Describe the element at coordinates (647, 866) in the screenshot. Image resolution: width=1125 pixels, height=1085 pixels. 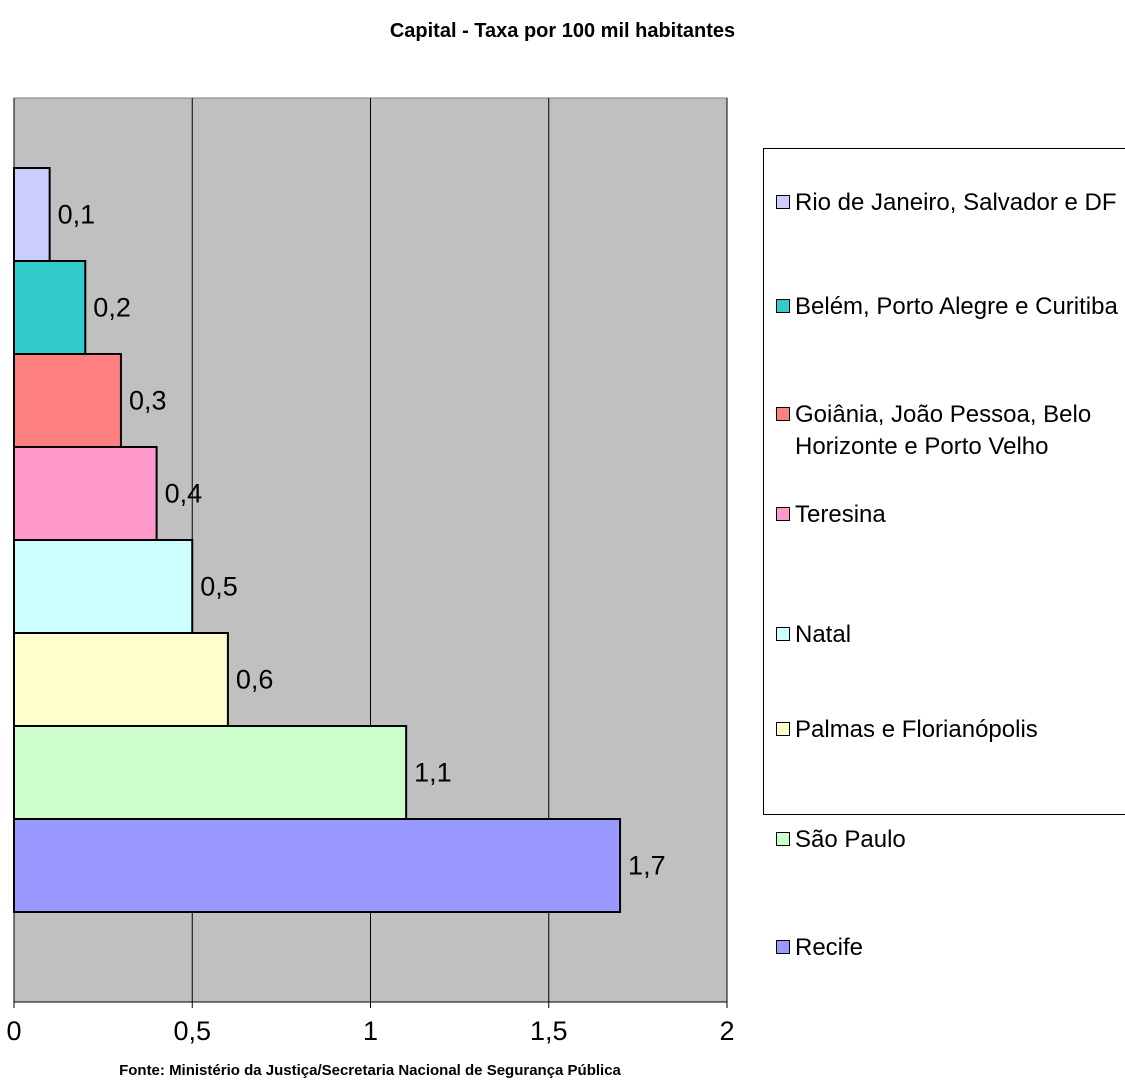
I see `data-label: 1,7` at that location.